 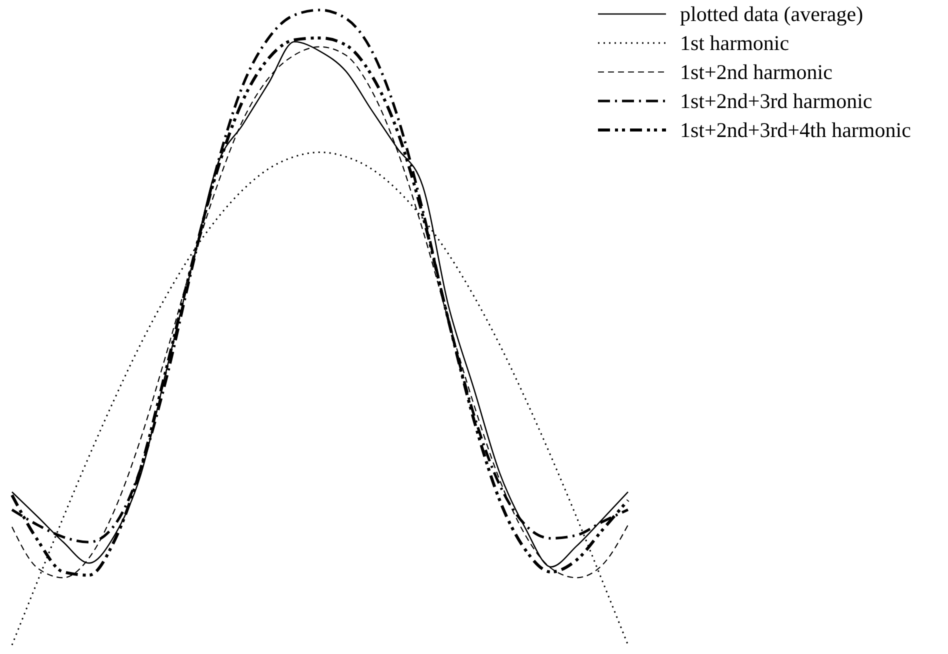 I want to click on legend-label: 1st+2nd+3rd harmonic, so click(x=776, y=101).